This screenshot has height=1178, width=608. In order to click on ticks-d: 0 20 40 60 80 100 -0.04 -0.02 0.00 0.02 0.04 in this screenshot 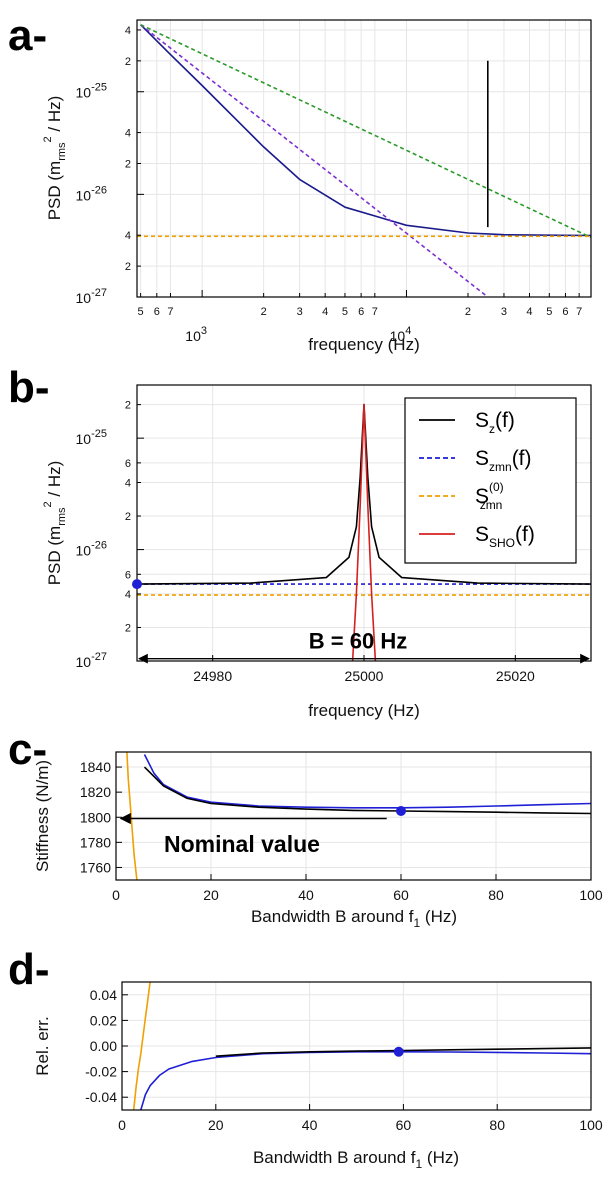, I will do `click(344, 1060)`.